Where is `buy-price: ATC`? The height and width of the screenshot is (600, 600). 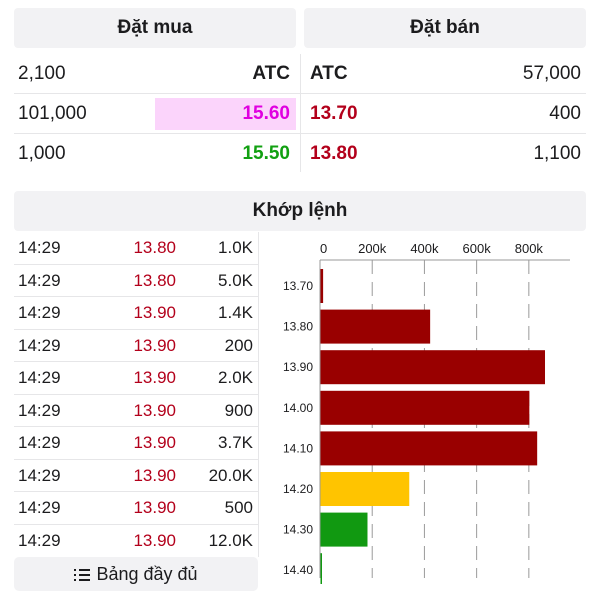 buy-price: ATC is located at coordinates (271, 73).